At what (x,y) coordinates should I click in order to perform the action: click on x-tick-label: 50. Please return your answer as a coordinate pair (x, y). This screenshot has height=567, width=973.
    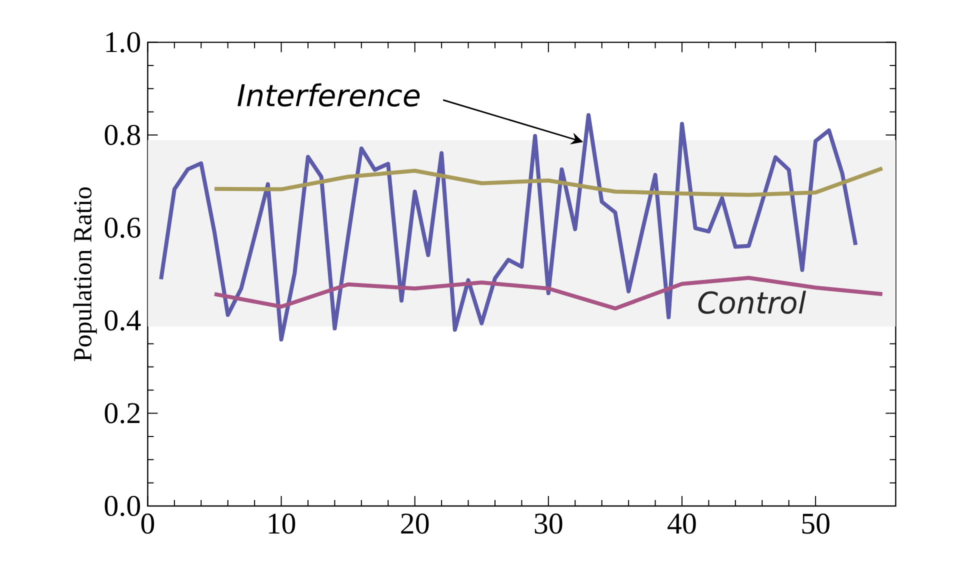
    Looking at the image, I should click on (816, 524).